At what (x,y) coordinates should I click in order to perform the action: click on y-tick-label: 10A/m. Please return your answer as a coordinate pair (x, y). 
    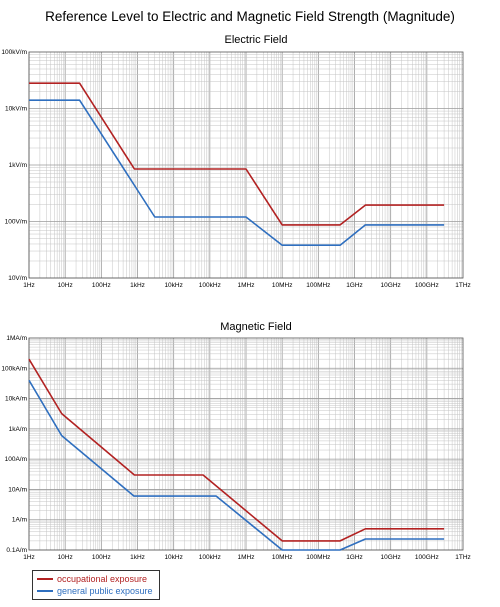
    Looking at the image, I should click on (17, 489).